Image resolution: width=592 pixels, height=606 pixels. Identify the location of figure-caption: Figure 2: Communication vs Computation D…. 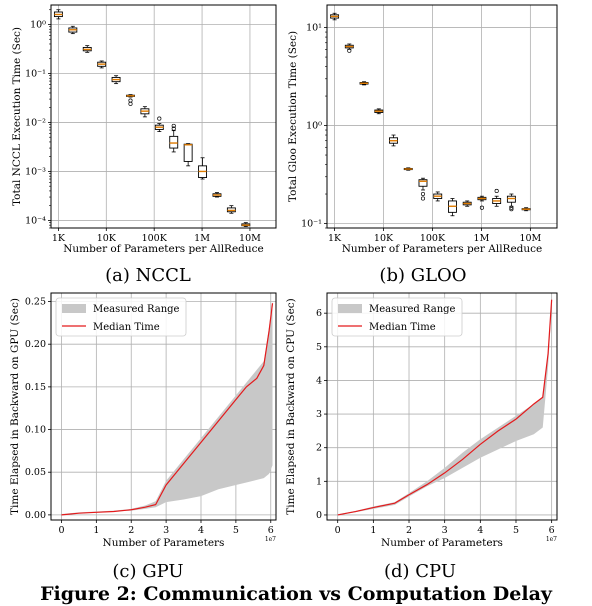
(296, 594).